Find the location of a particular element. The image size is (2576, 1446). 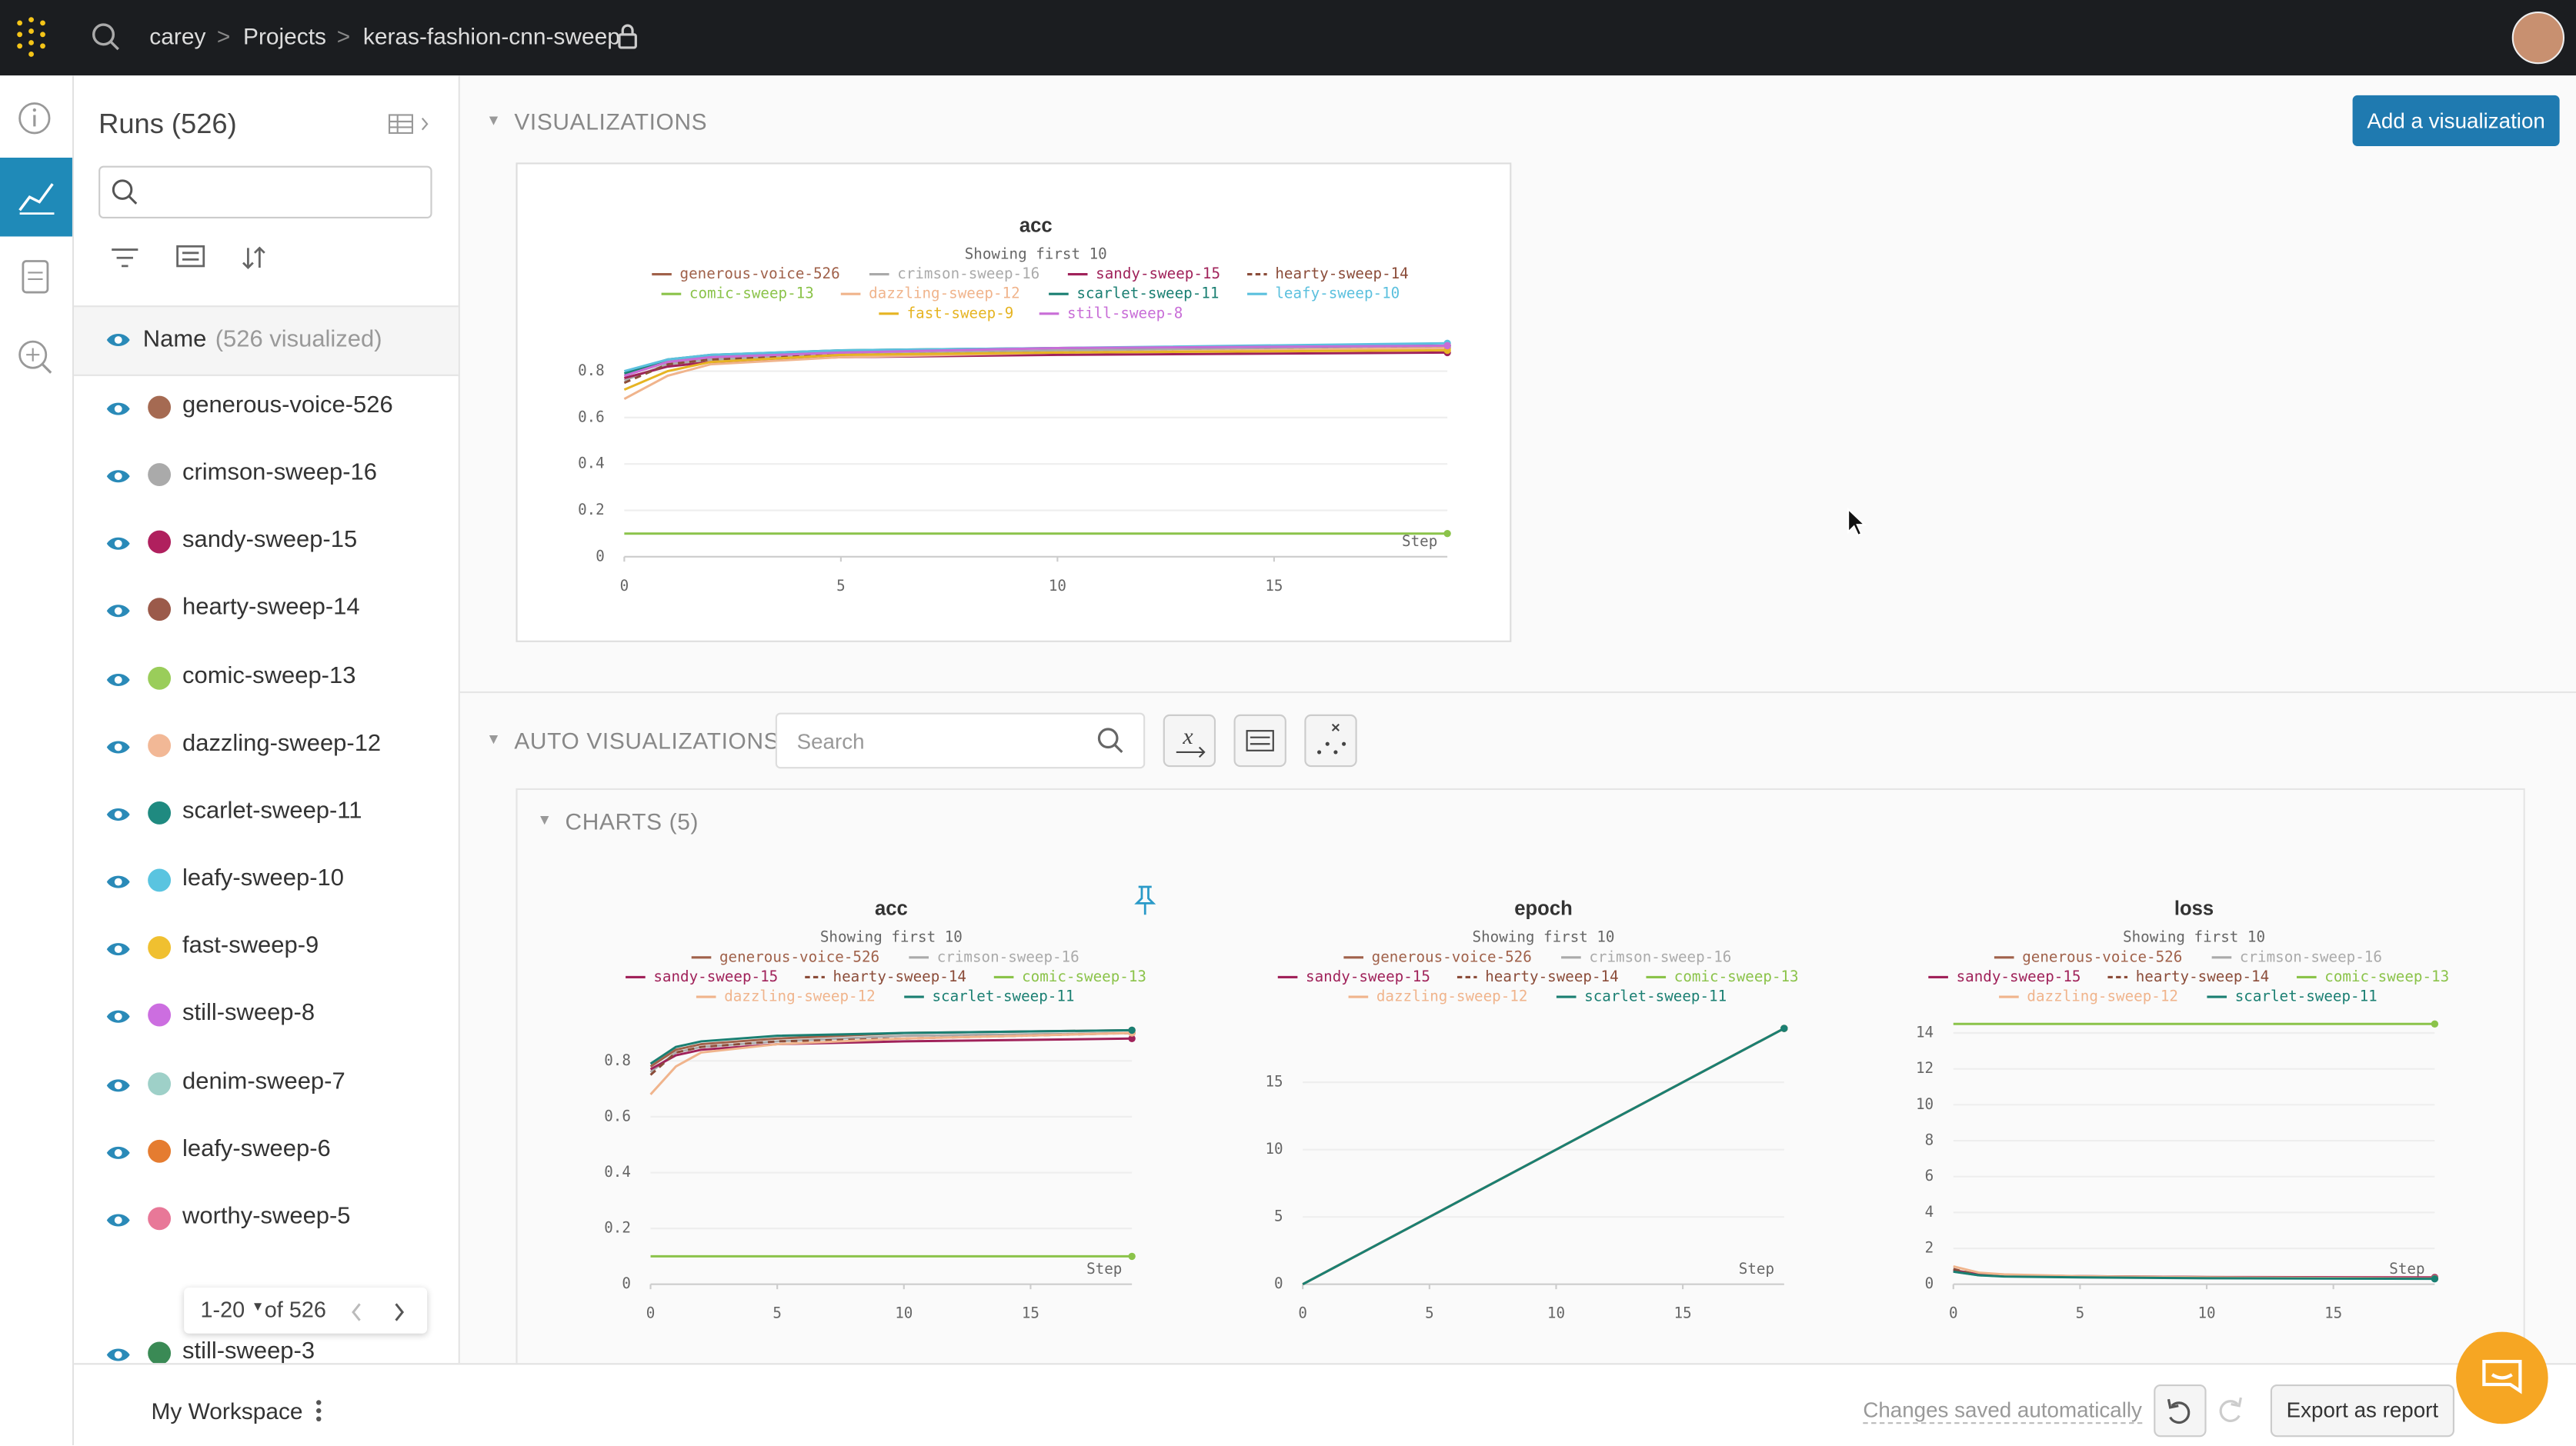

redo-button is located at coordinates (2229, 1409).